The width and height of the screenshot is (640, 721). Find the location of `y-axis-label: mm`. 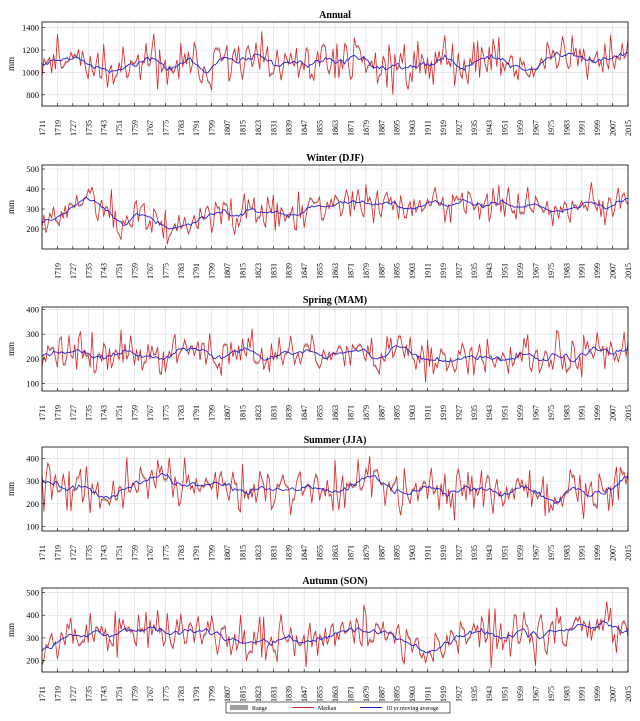

y-axis-label: mm is located at coordinates (11, 489).